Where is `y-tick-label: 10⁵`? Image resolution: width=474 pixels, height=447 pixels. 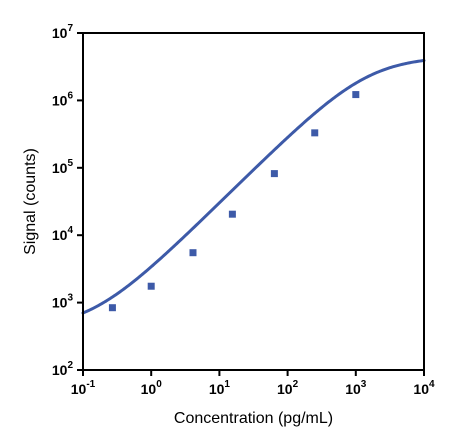
y-tick-label: 10⁵ is located at coordinates (63, 167).